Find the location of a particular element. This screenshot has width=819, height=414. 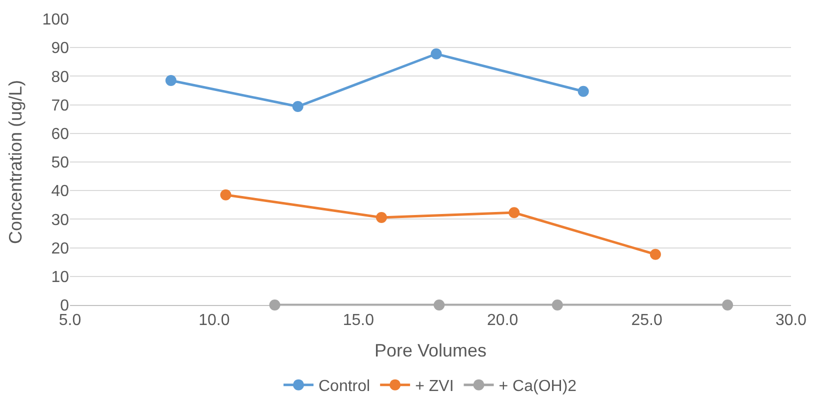

y-tick-label: 20 is located at coordinates (60, 249).